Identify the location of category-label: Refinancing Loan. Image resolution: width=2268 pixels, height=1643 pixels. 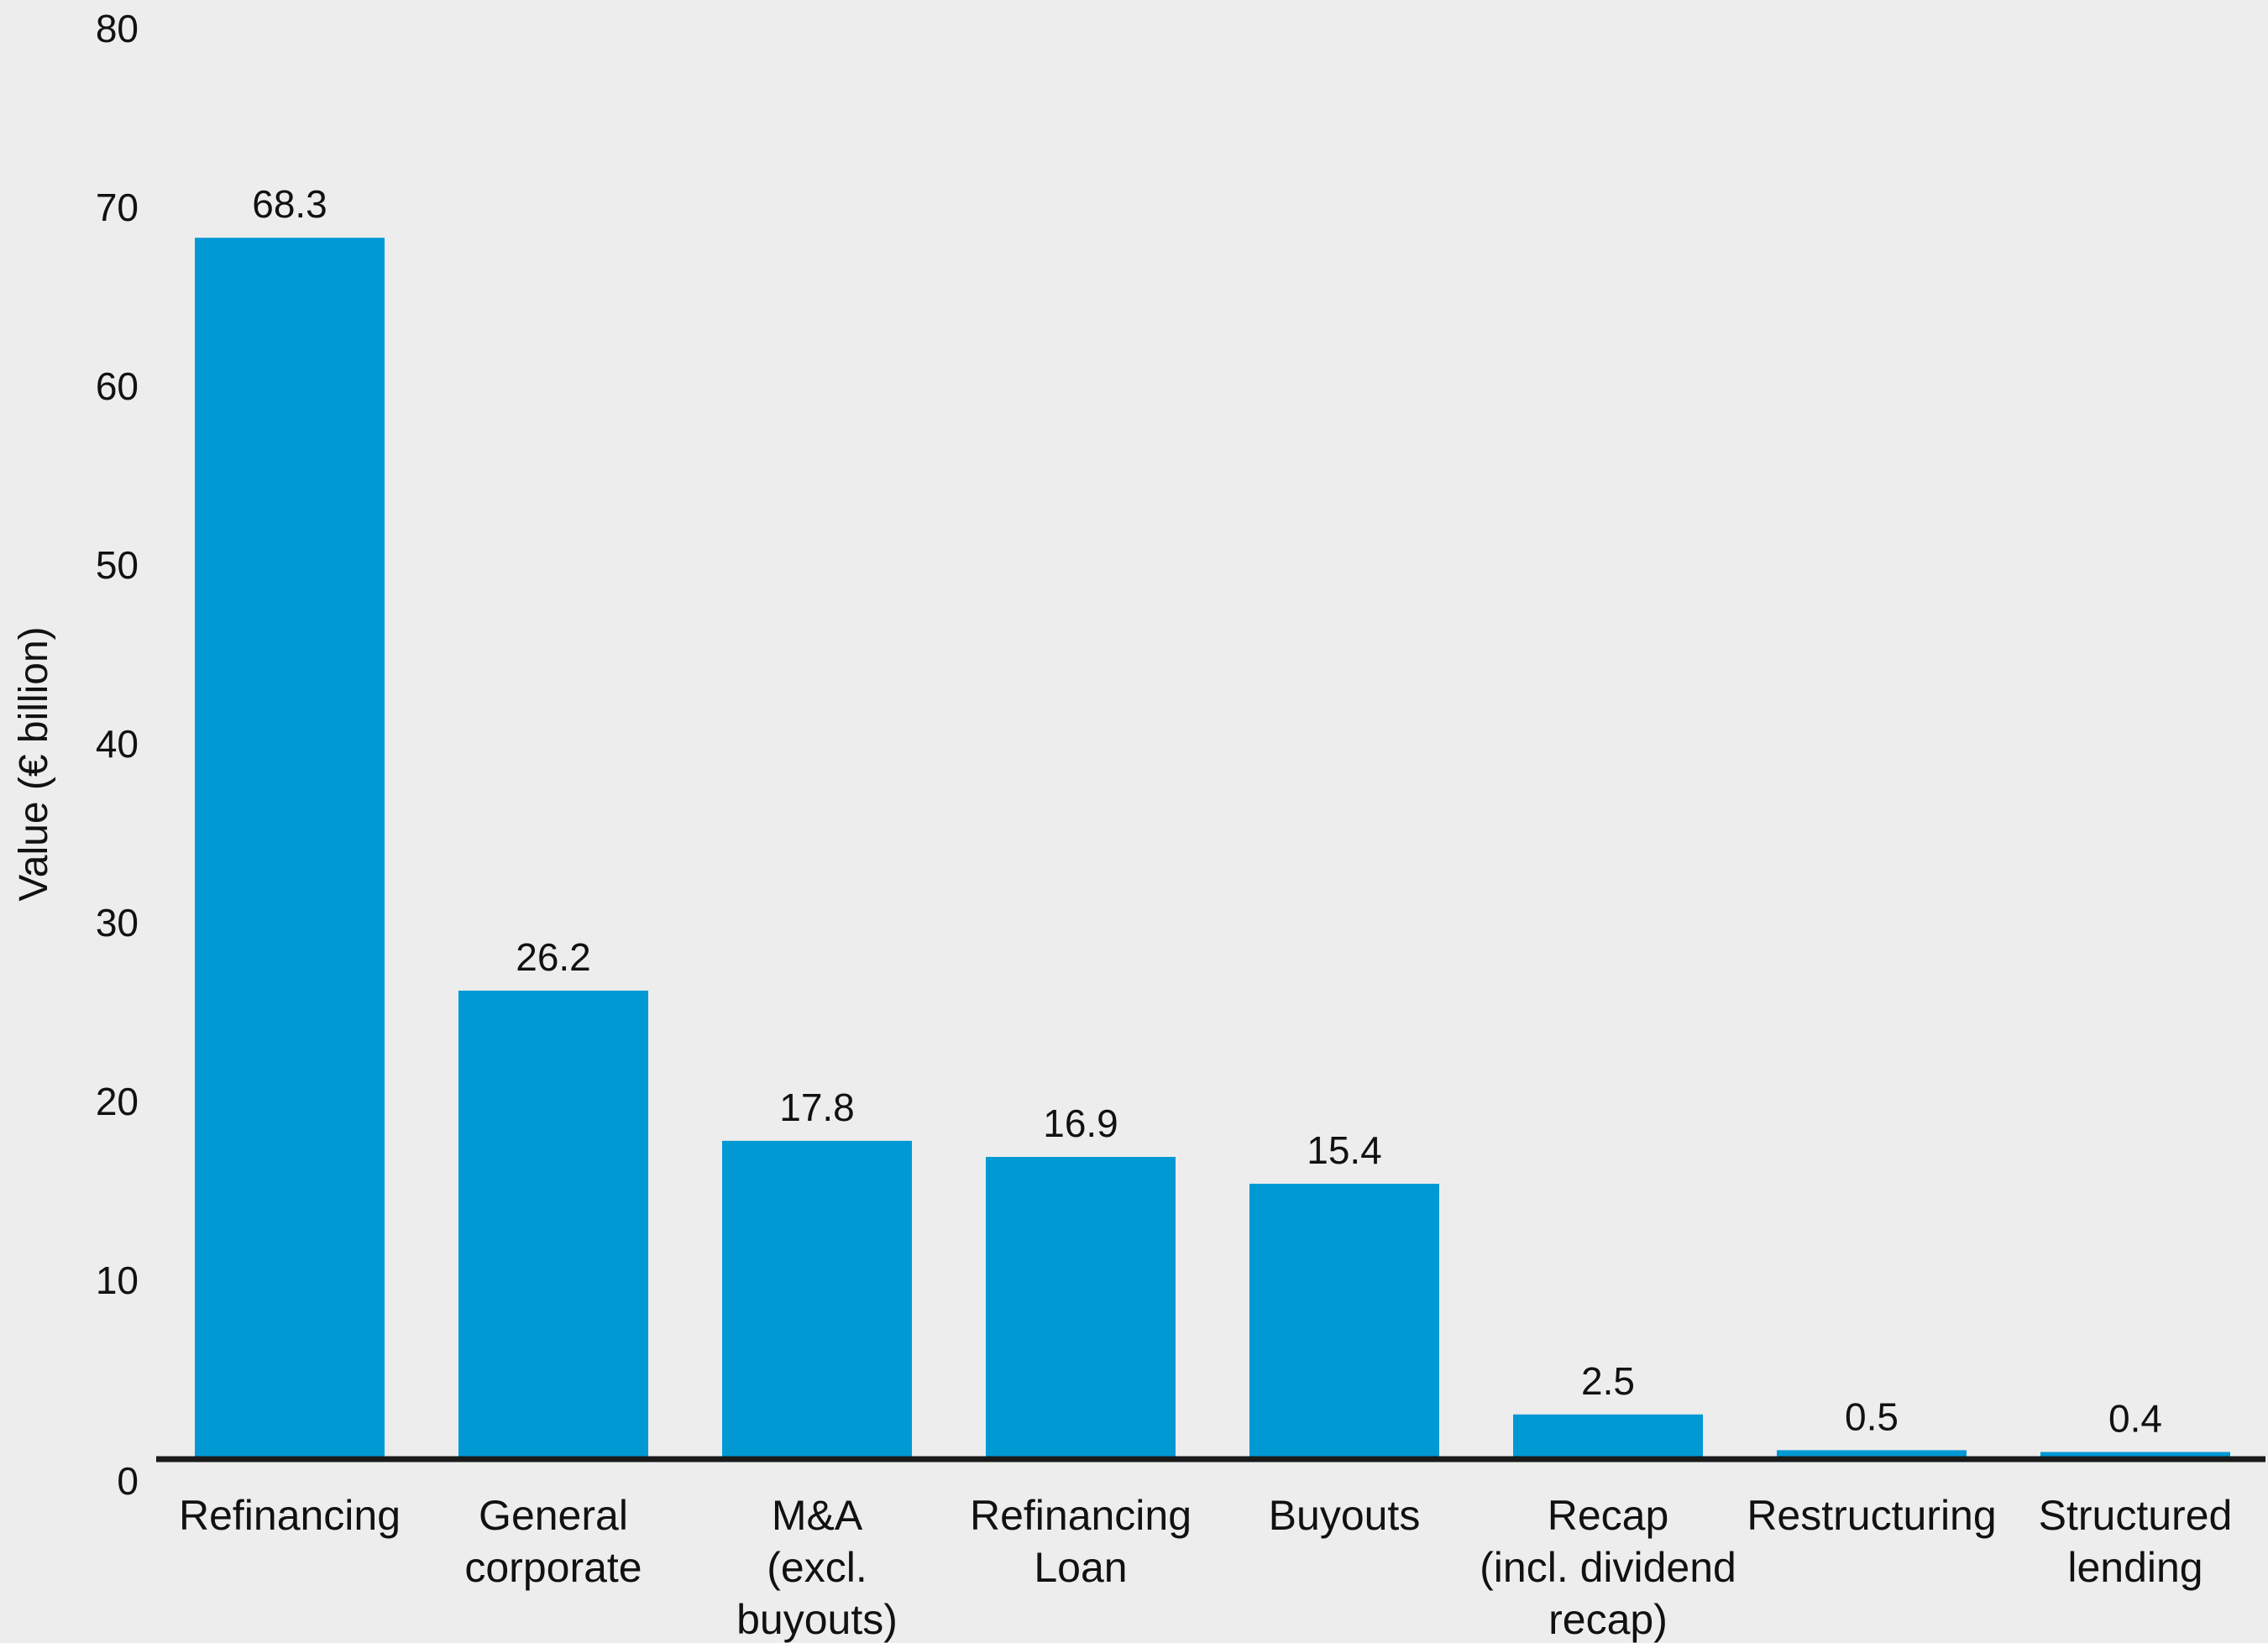
(1081, 1541).